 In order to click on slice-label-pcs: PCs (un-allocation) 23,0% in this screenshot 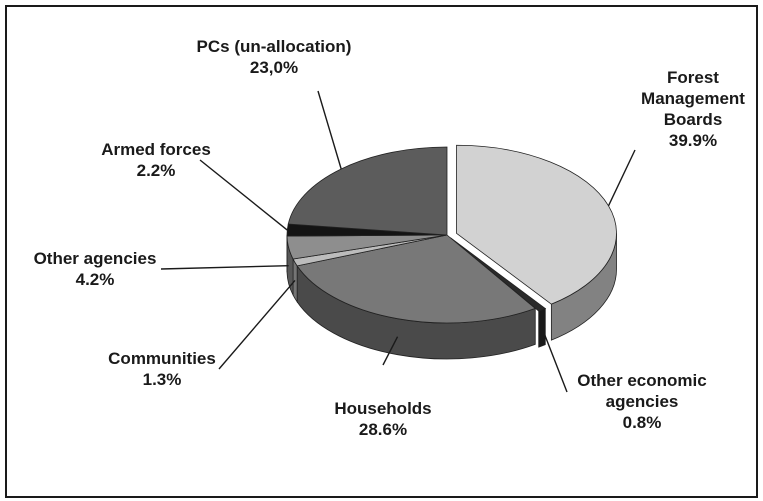, I will do `click(274, 57)`.